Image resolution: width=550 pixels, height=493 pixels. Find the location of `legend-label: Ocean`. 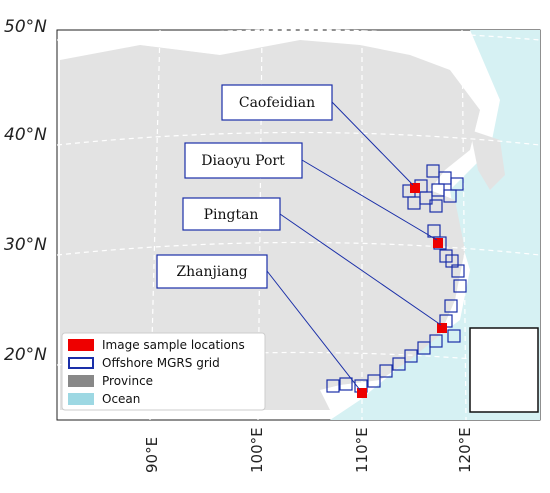

legend-label: Ocean is located at coordinates (121, 399).